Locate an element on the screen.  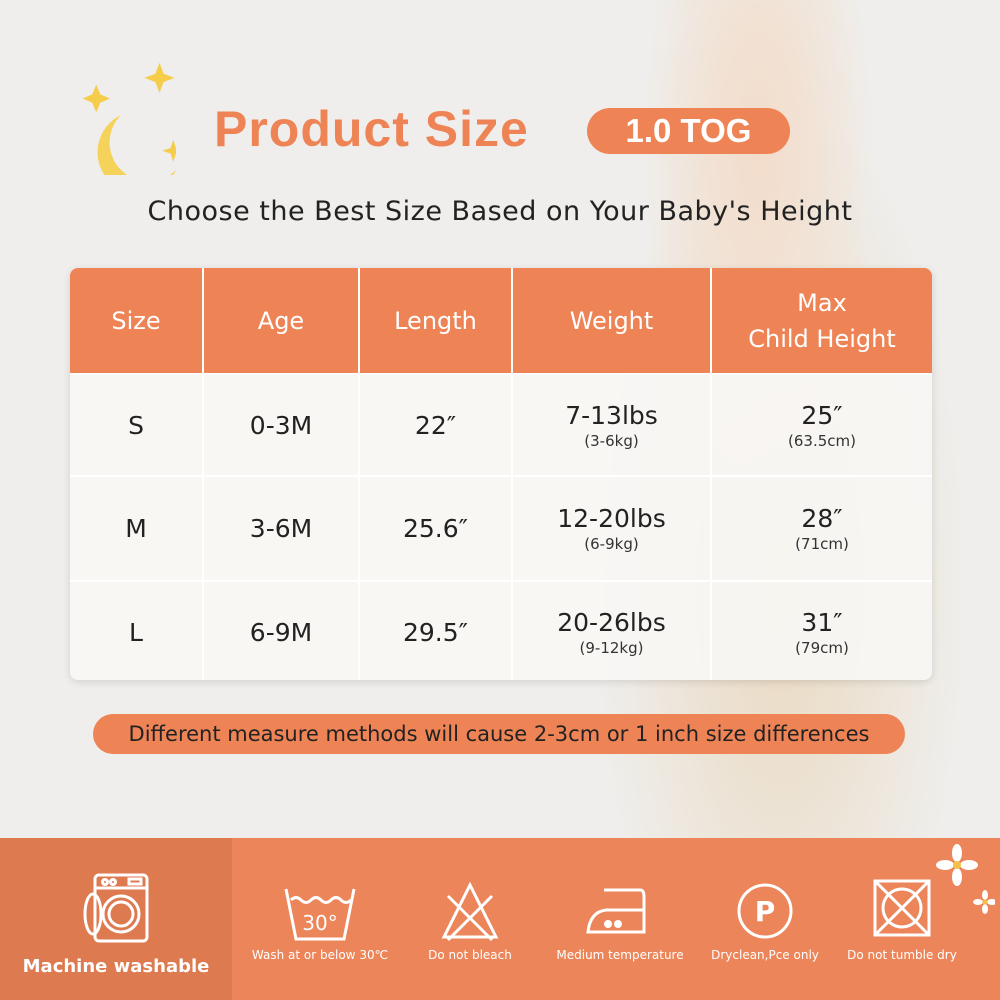
weight-lbs: 20-26lbs is located at coordinates (611, 622).